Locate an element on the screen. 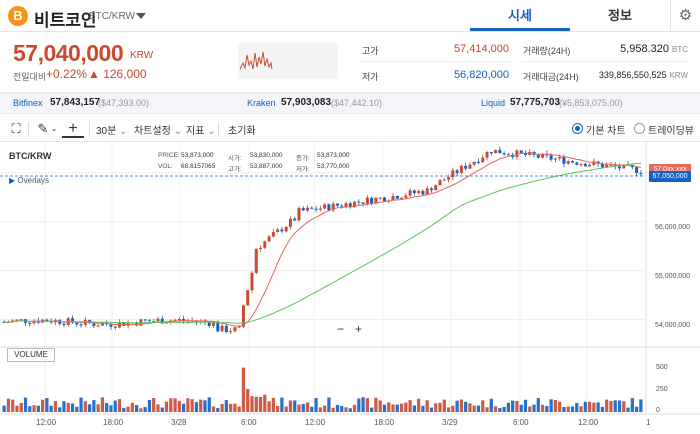 This screenshot has width=700, height=434. tradingview-label: 트레이딩뷰 is located at coordinates (671, 131).